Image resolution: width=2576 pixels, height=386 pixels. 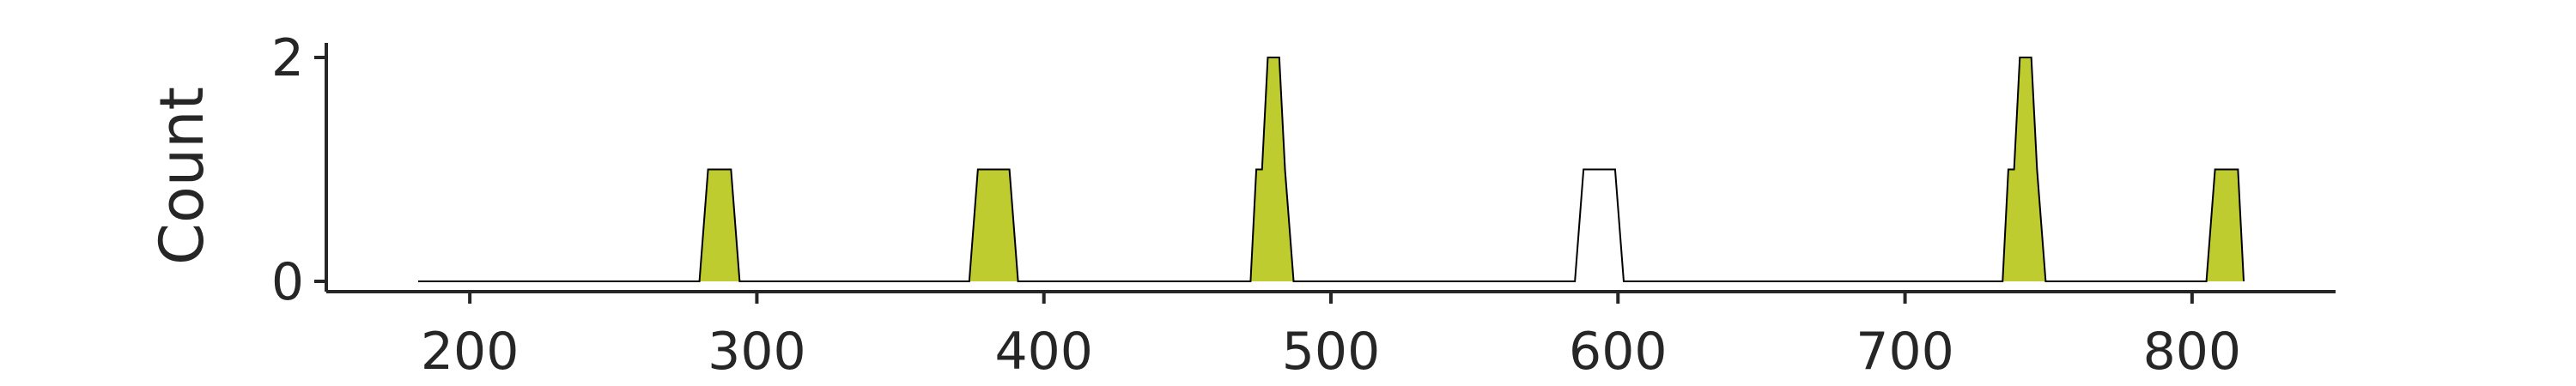 What do you see at coordinates (470, 352) in the screenshot?
I see `x-tick-label: 200` at bounding box center [470, 352].